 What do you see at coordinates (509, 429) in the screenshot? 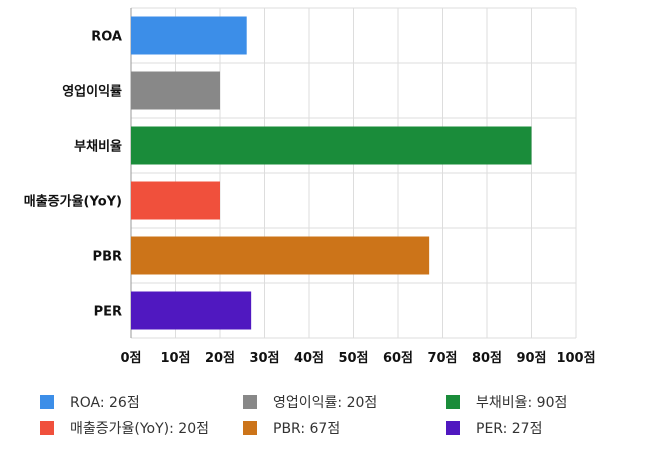
I see `legend-label: PER: 27점` at bounding box center [509, 429].